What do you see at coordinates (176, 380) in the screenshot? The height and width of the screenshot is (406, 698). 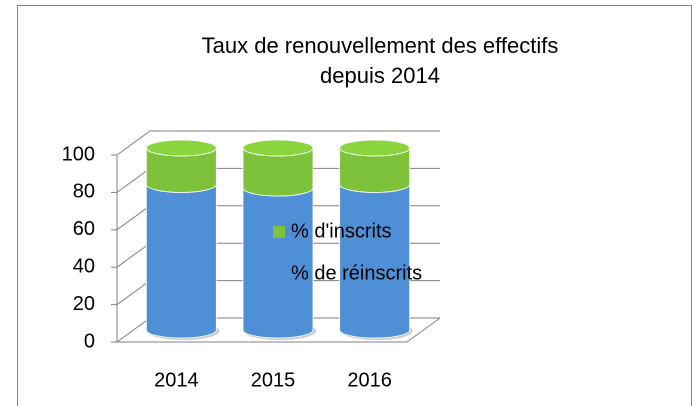 I see `x-tick-label: 2014` at bounding box center [176, 380].